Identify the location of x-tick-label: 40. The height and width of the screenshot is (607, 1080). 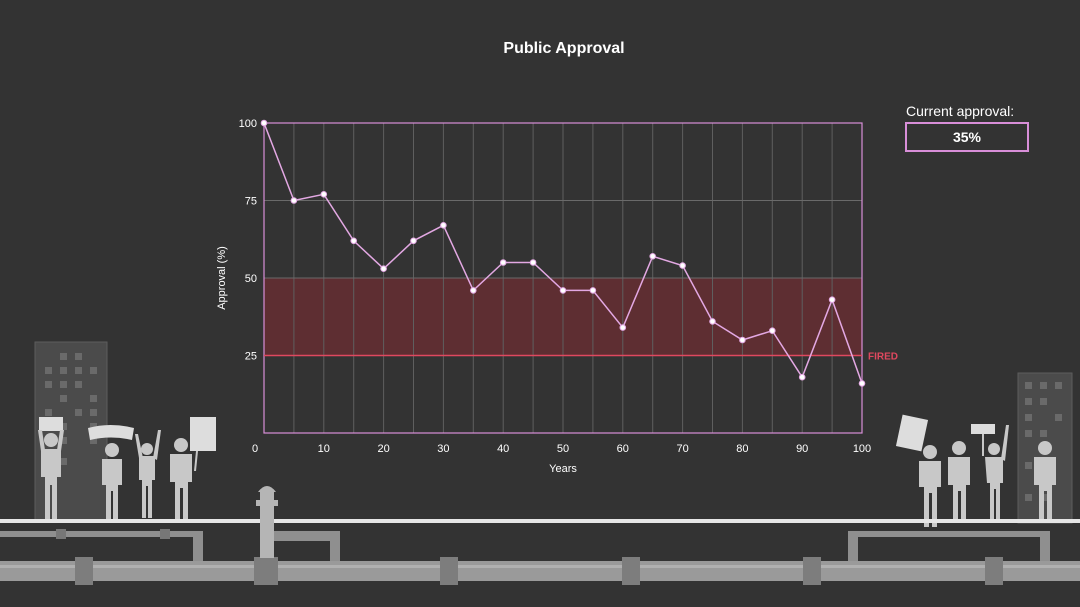
(503, 449).